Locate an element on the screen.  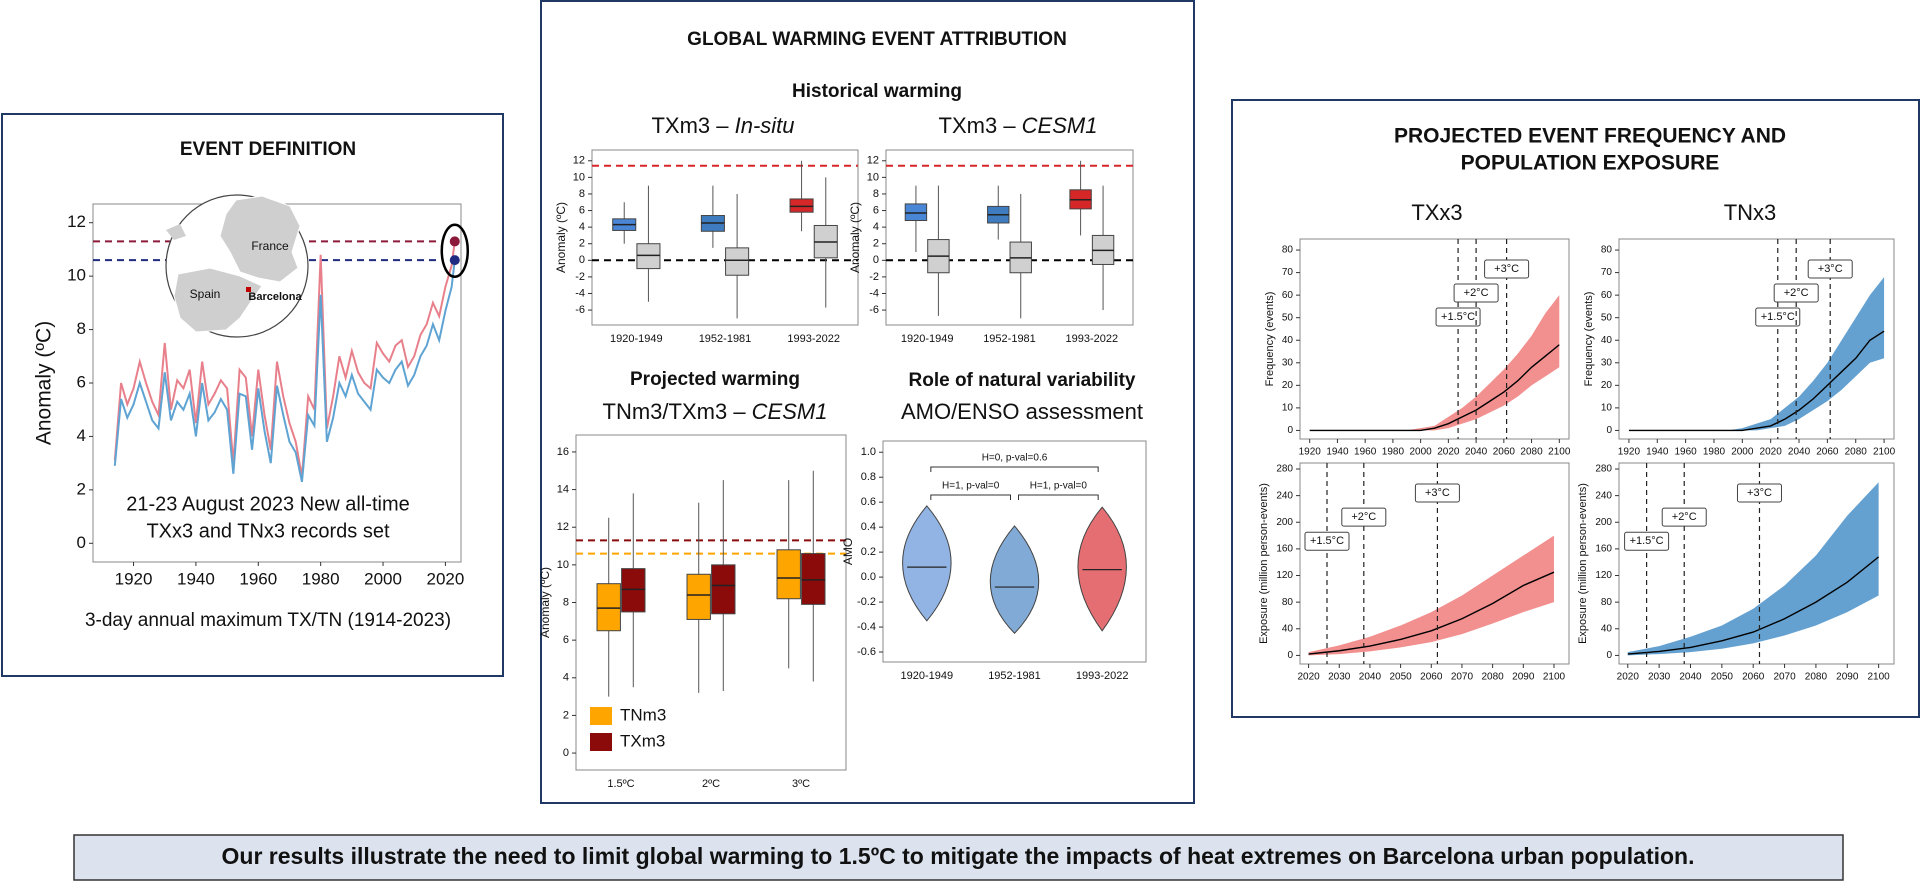
y-tick-label: 70 is located at coordinates (1607, 272).